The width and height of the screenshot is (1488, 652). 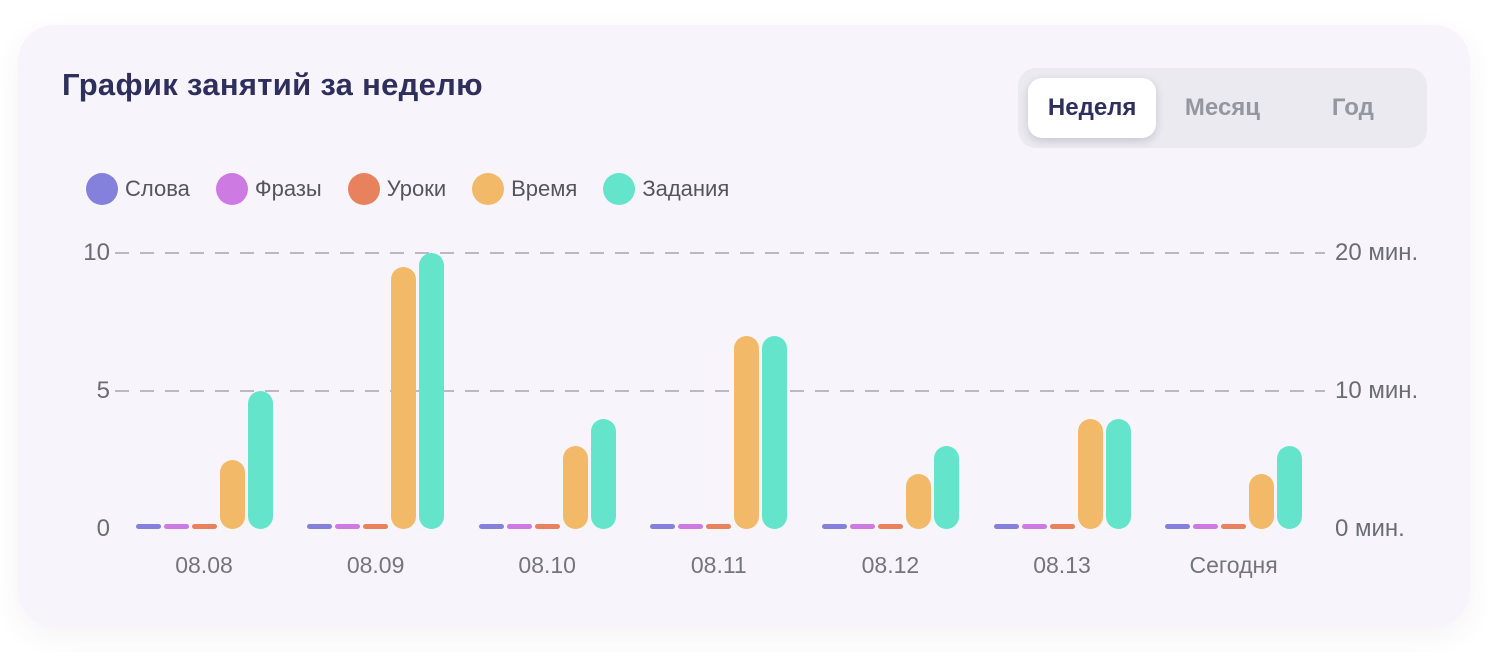 I want to click on x-axis-label-08-08: 08.08, so click(x=204, y=565).